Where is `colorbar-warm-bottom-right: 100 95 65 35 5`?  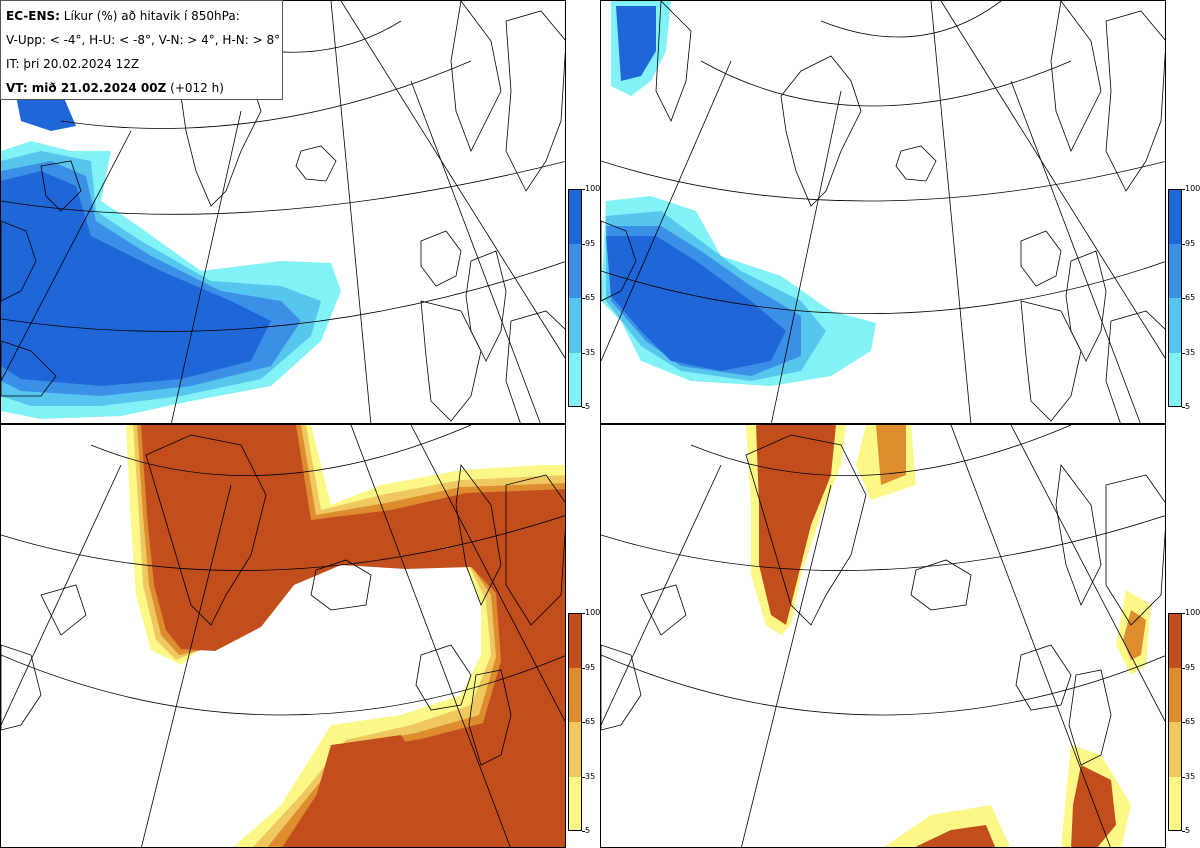
colorbar-warm-bottom-right: 100 95 65 35 5 is located at coordinates (1184, 722).